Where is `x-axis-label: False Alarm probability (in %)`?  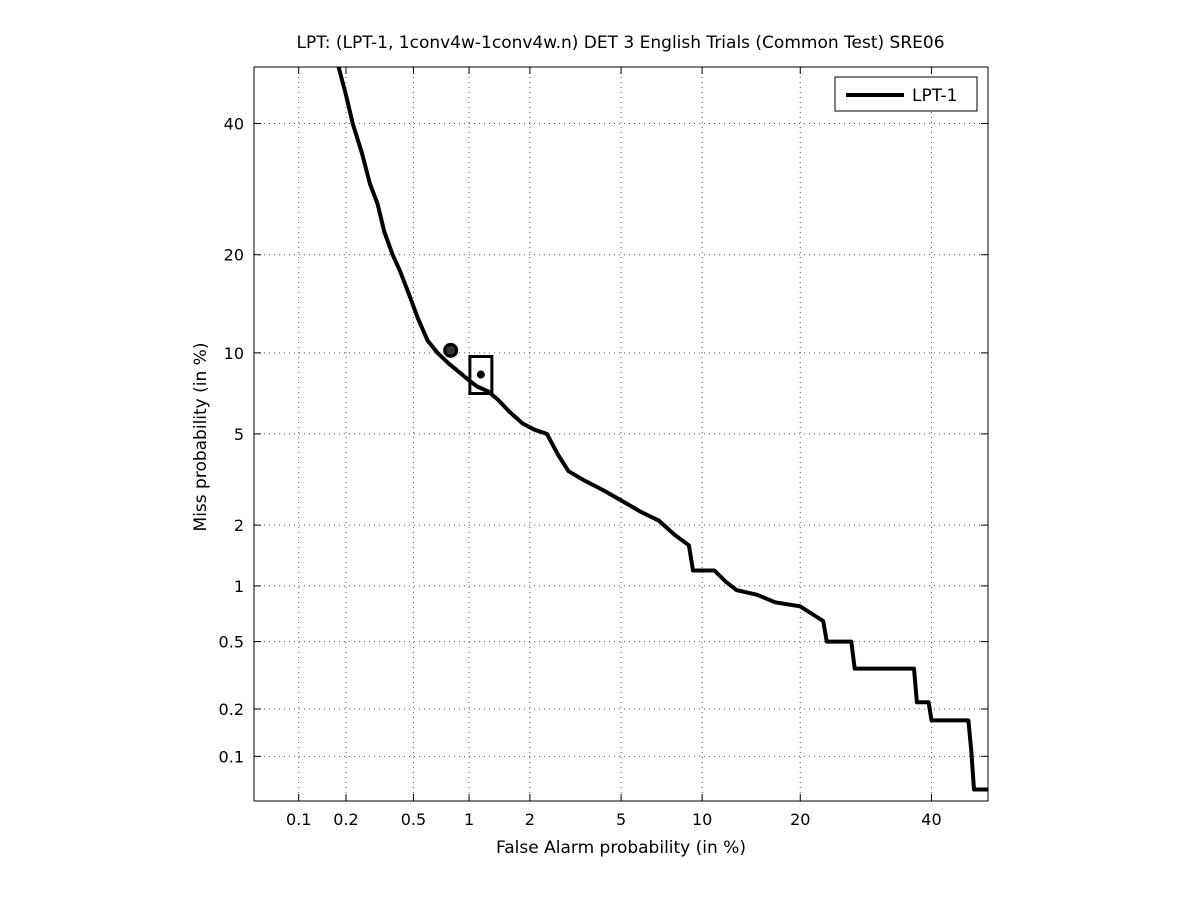
x-axis-label: False Alarm probability (in %) is located at coordinates (621, 848).